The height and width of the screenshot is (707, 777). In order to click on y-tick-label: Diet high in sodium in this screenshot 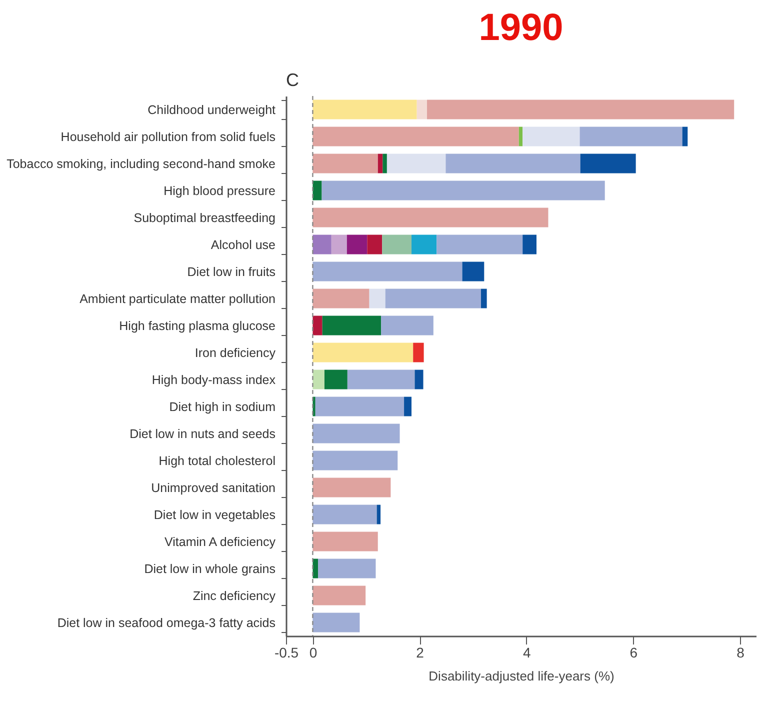, I will do `click(222, 407)`.